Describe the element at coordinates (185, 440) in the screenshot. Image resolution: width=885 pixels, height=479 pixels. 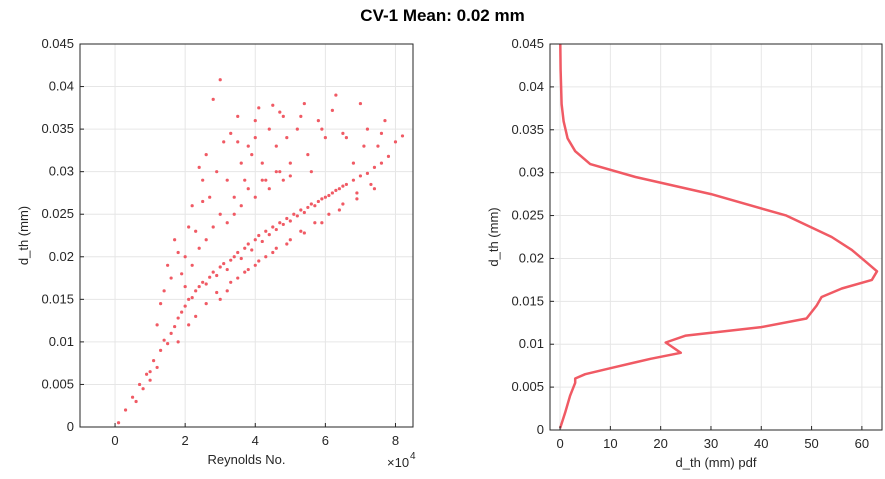
I see `x-tick-label: 2` at that location.